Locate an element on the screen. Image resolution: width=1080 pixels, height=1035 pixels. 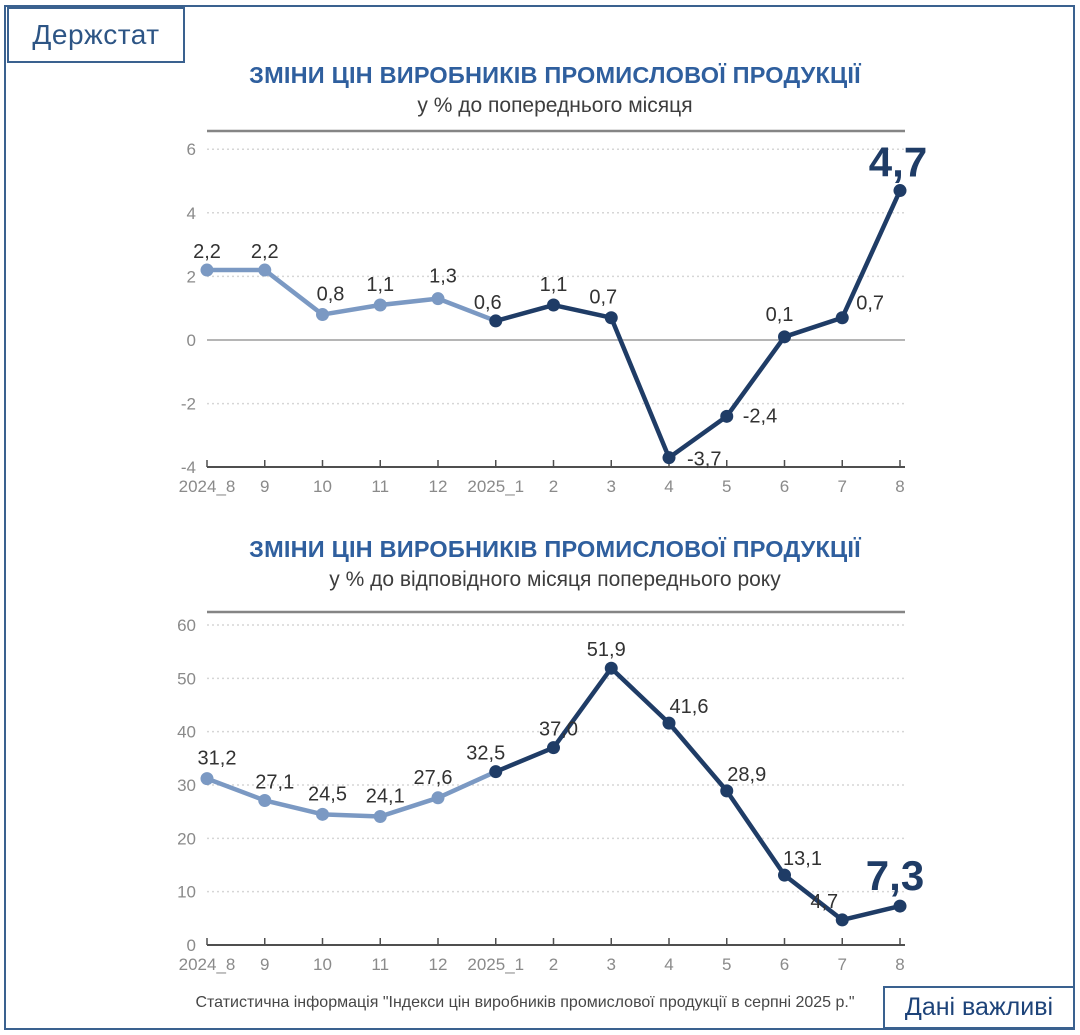
data-point-label: 0,8 is located at coordinates (331, 295).